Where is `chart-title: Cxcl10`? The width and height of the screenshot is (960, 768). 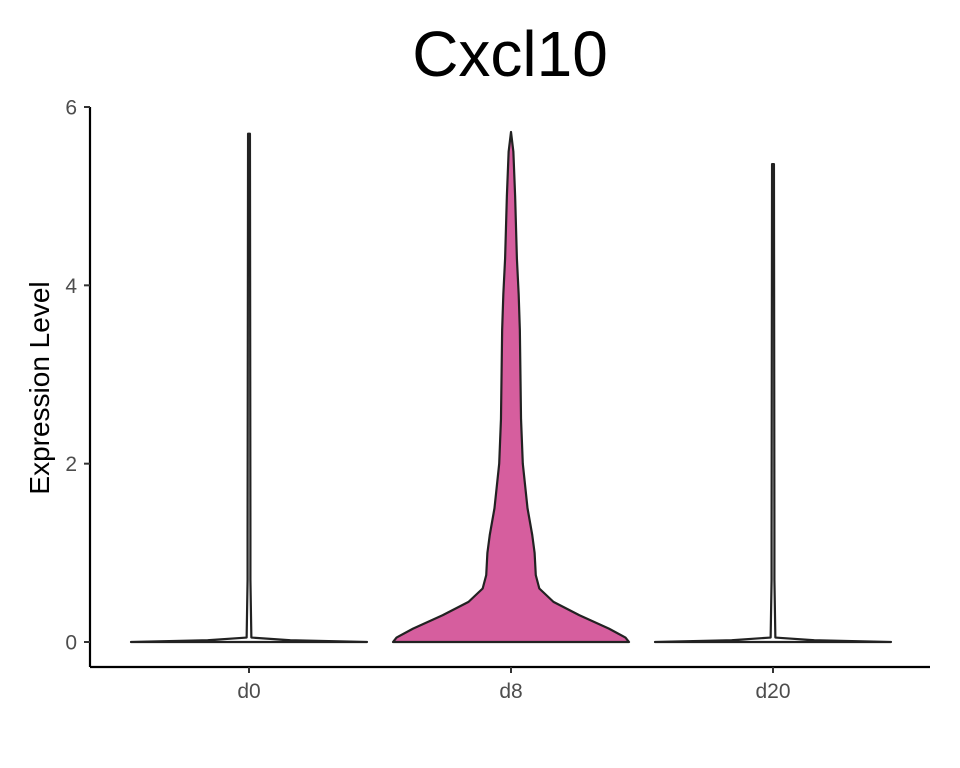
chart-title: Cxcl10 is located at coordinates (510, 54).